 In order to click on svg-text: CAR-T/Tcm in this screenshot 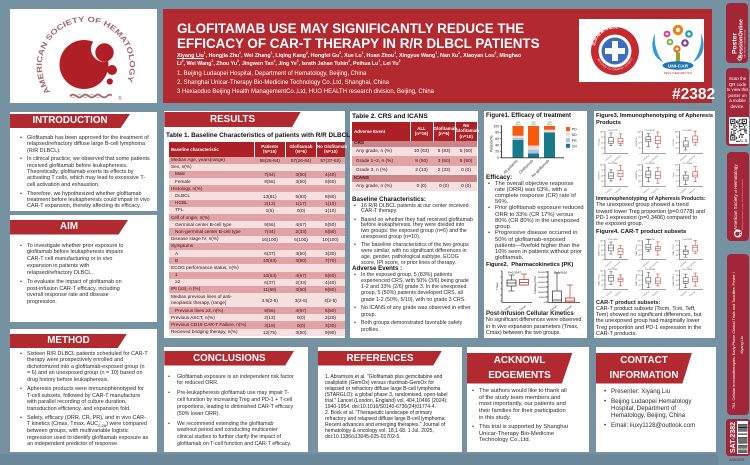, I will do `click(636, 249)`.